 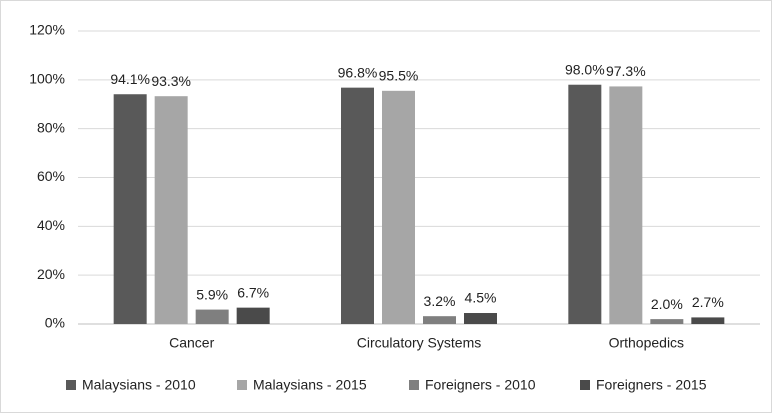 What do you see at coordinates (481, 298) in the screenshot?
I see `data-label: 4.5%` at bounding box center [481, 298].